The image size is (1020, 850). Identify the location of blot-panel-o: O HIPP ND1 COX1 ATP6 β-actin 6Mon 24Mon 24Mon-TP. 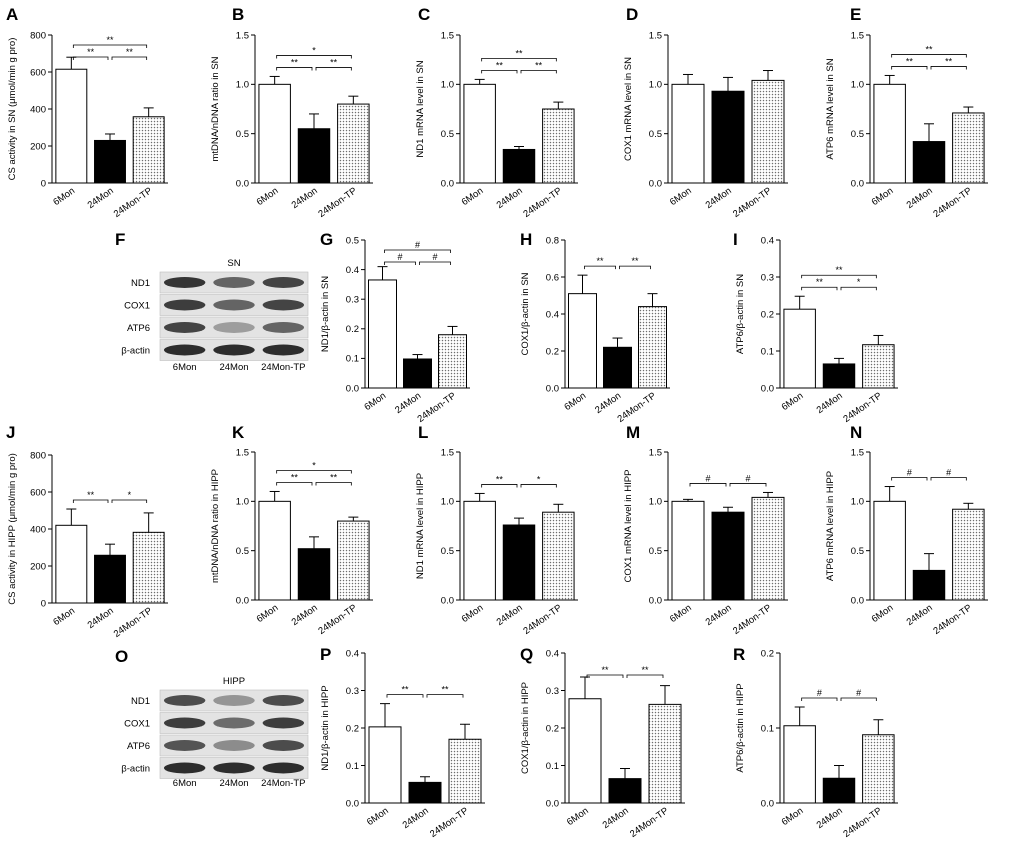
(212, 718).